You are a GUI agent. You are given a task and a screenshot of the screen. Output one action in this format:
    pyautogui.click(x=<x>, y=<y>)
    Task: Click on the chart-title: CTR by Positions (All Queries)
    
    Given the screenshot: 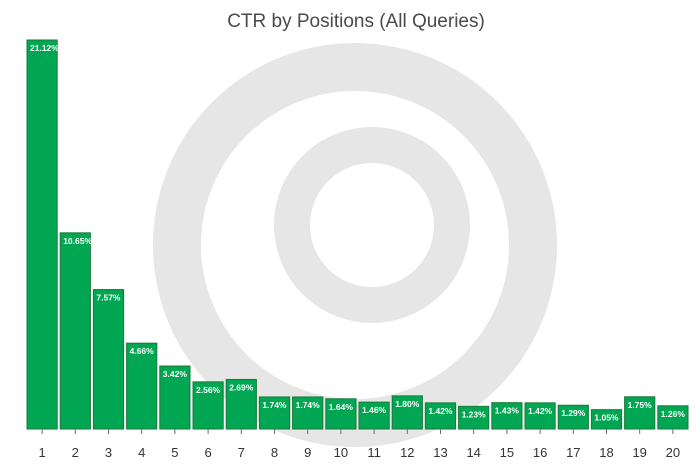 What is the action you would take?
    pyautogui.click(x=356, y=21)
    